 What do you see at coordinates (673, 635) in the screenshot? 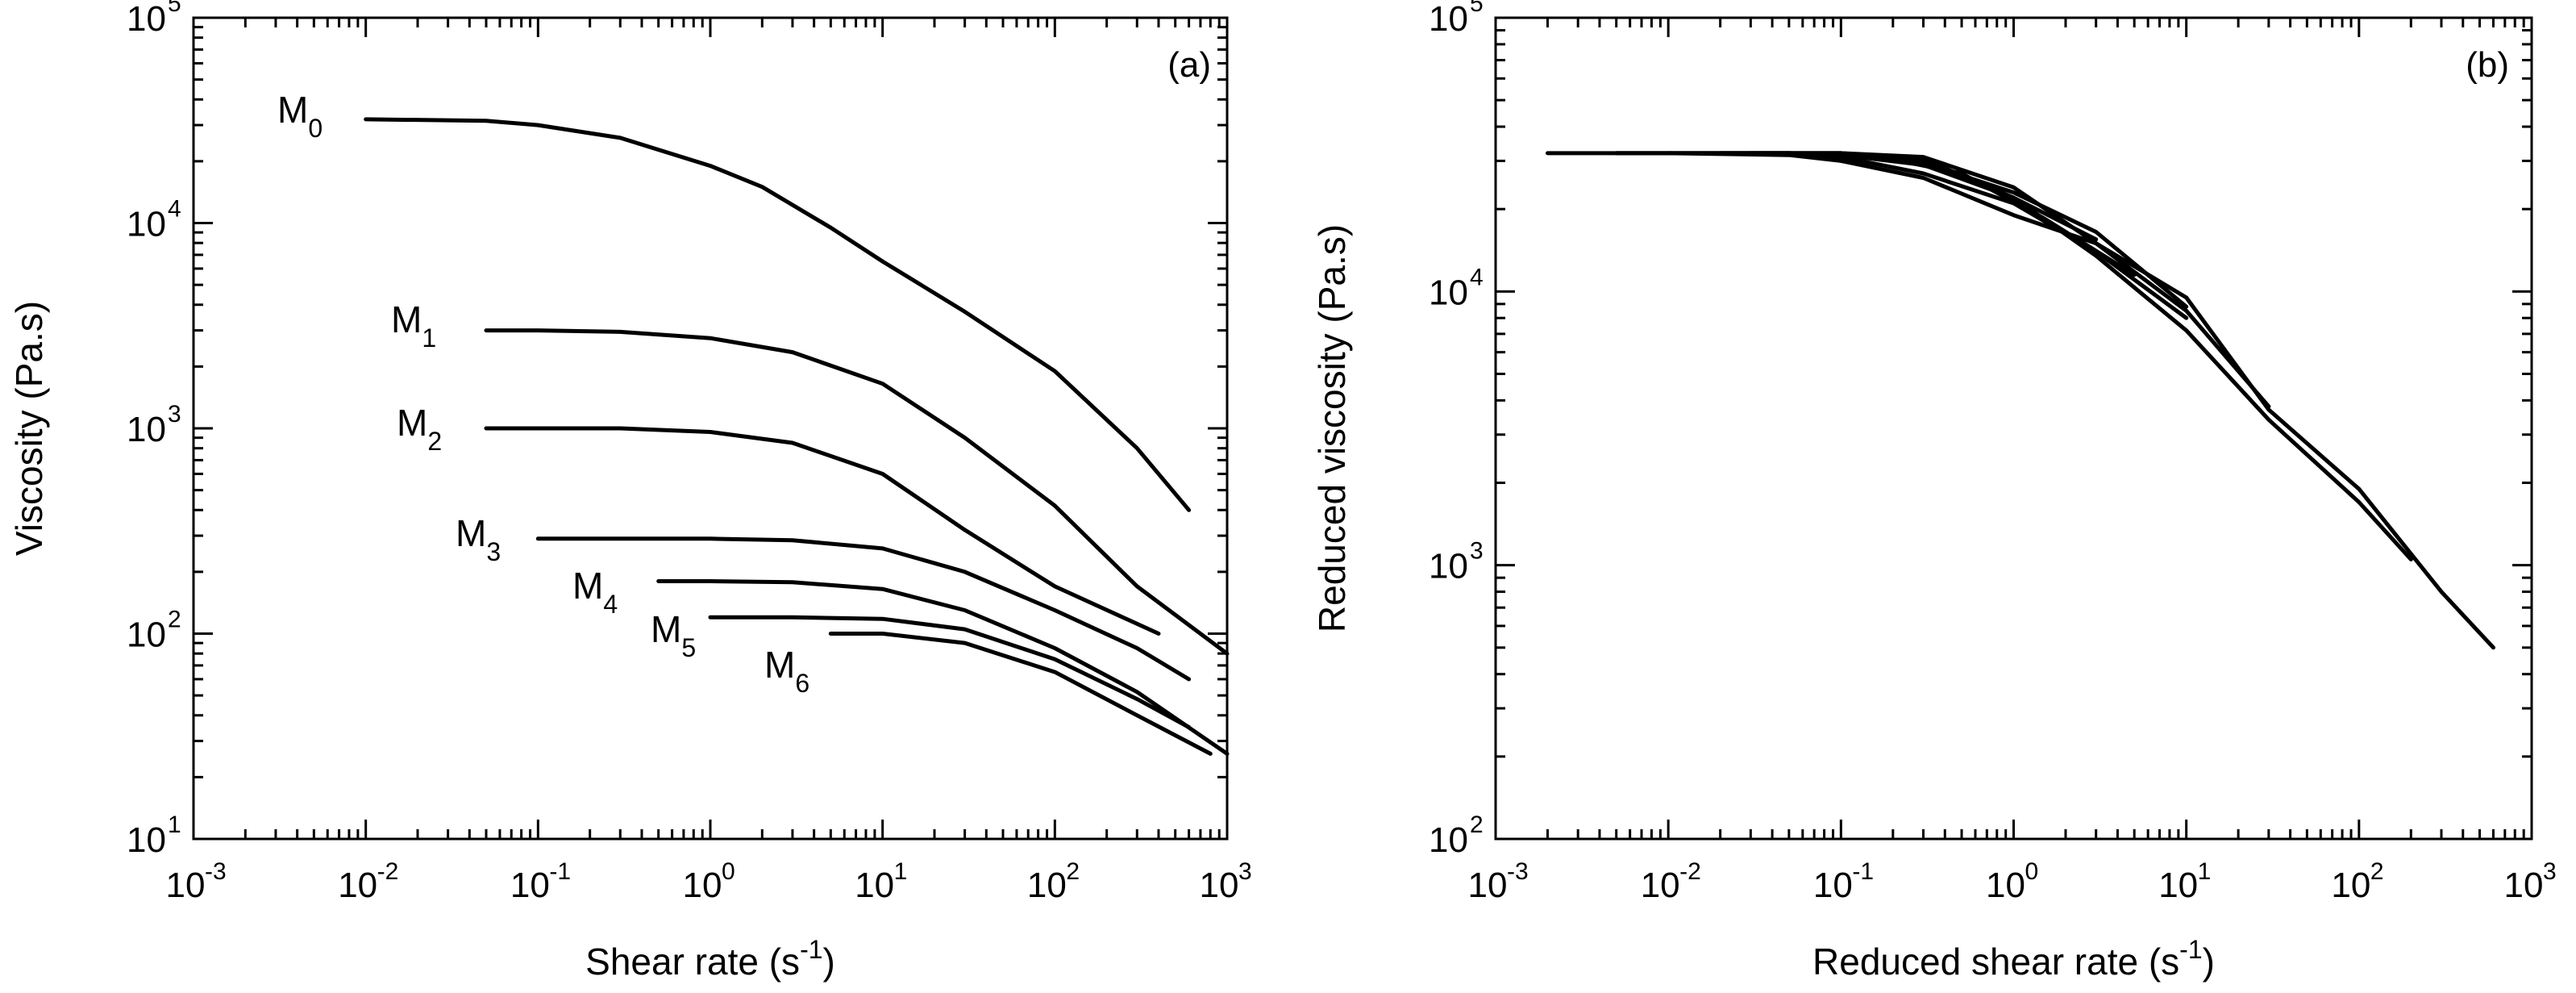
I see `series-label-m5: M5` at bounding box center [673, 635].